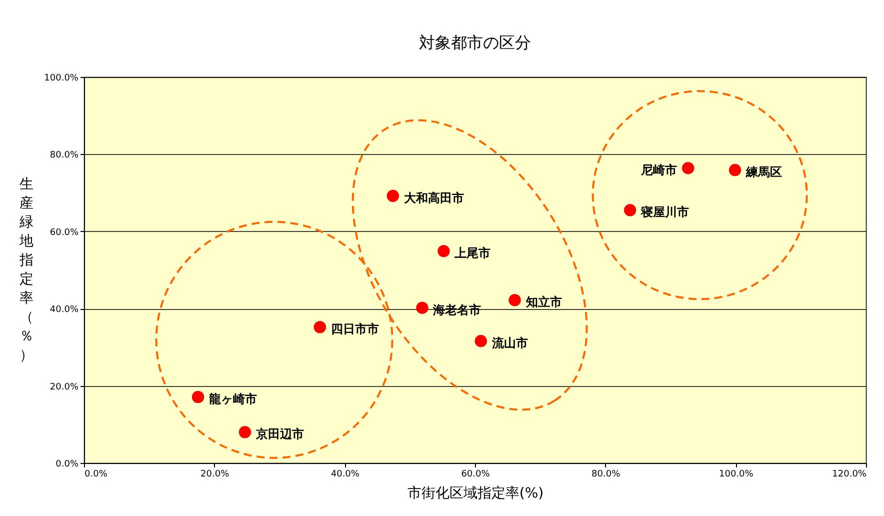 This screenshot has width=884, height=516. Describe the element at coordinates (345, 475) in the screenshot. I see `x-tick-label: 40.0%` at that location.